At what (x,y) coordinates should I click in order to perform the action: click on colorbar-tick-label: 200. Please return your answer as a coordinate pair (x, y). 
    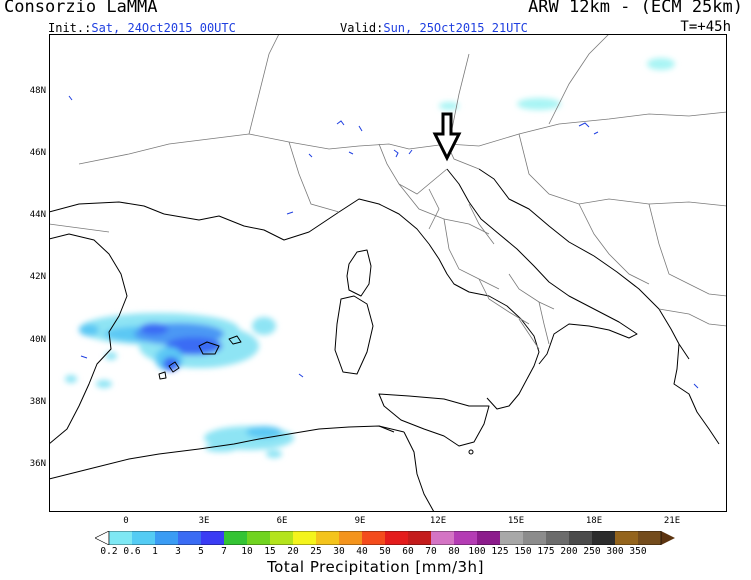
    Looking at the image, I should click on (569, 551).